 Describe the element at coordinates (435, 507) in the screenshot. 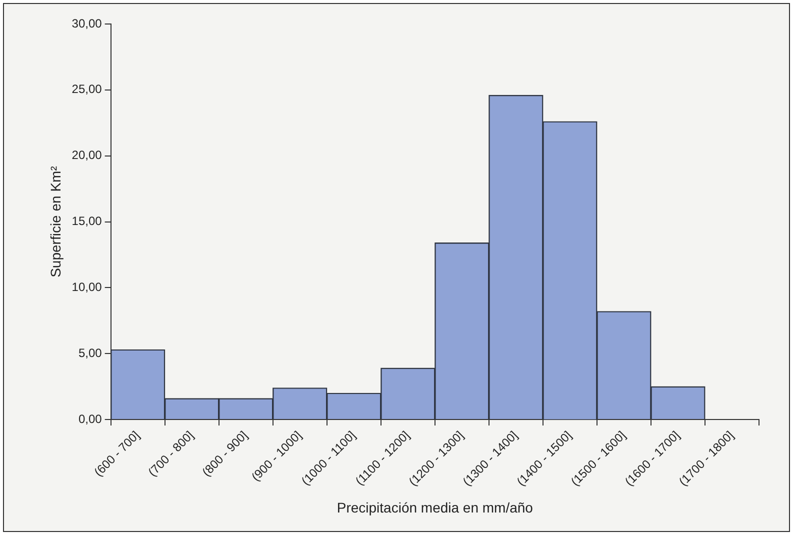

I see `x-axis-title: Precipitación media en mm/año` at that location.